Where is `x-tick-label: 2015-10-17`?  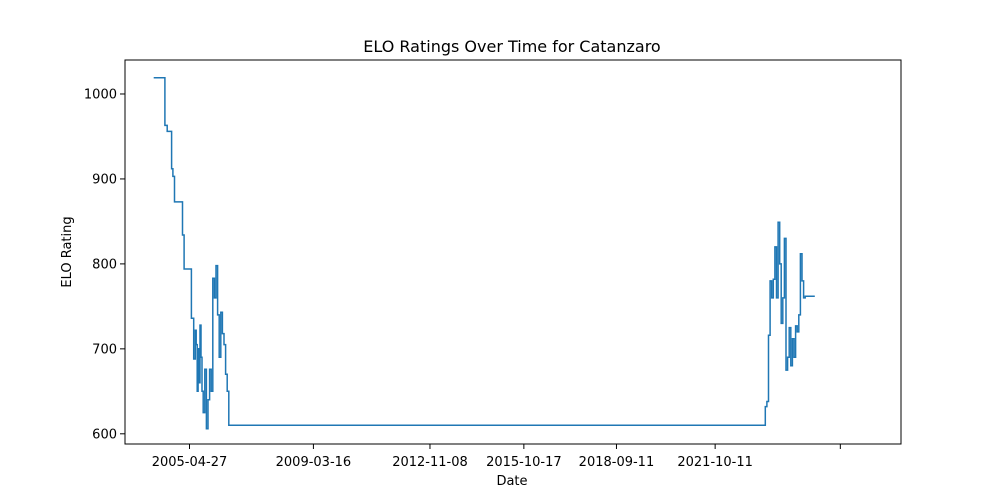
x-tick-label: 2015-10-17 is located at coordinates (524, 462).